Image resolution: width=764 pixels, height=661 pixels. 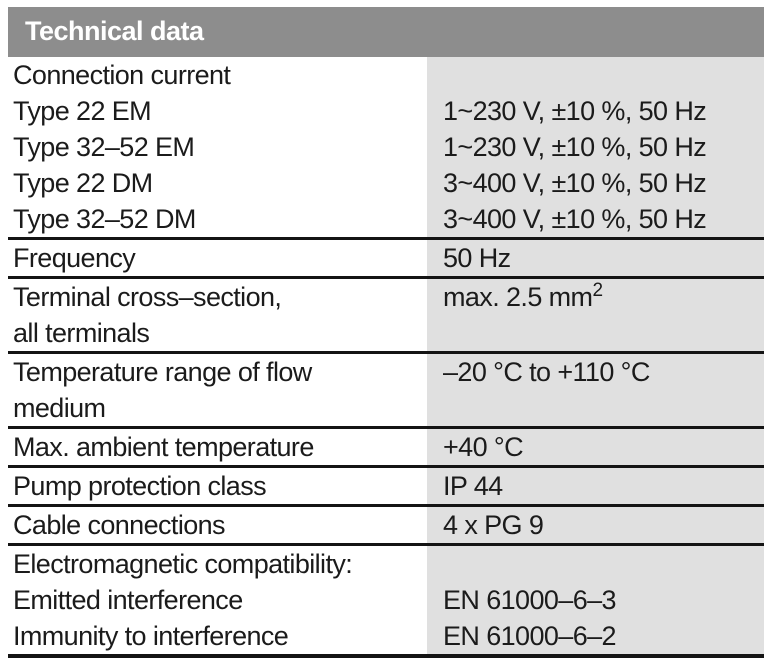 I want to click on row-label: Type 32–52 DM, so click(x=217, y=219).